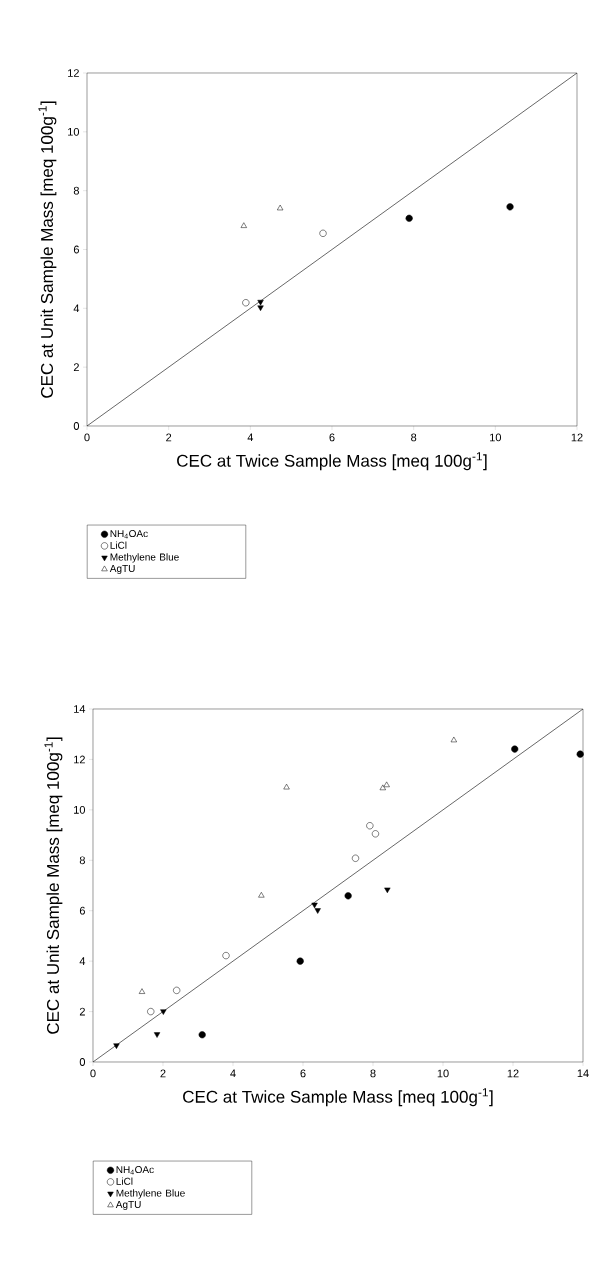  Describe the element at coordinates (583, 1073) in the screenshot. I see `x-tick-label: 14` at that location.